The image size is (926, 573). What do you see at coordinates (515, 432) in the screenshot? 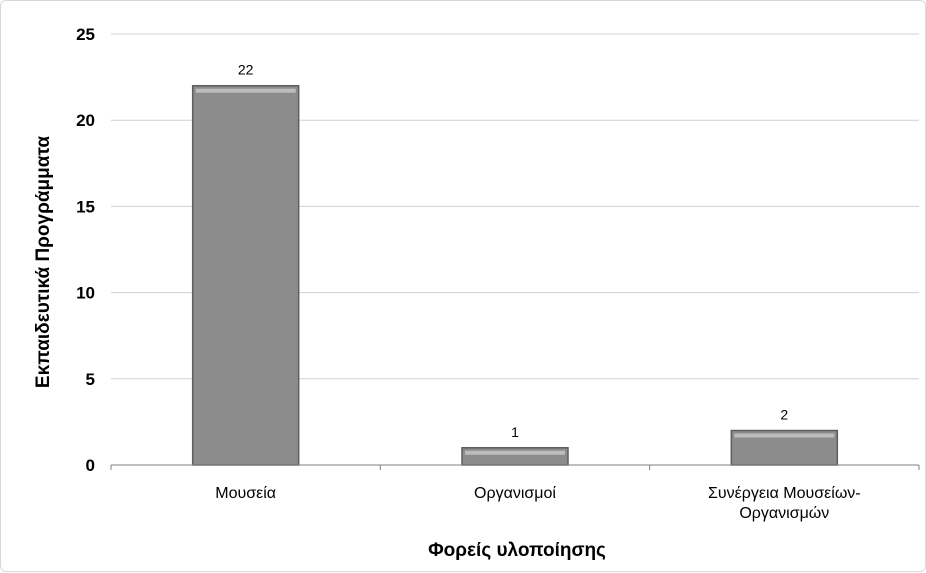
I see `data-label: 1` at bounding box center [515, 432].